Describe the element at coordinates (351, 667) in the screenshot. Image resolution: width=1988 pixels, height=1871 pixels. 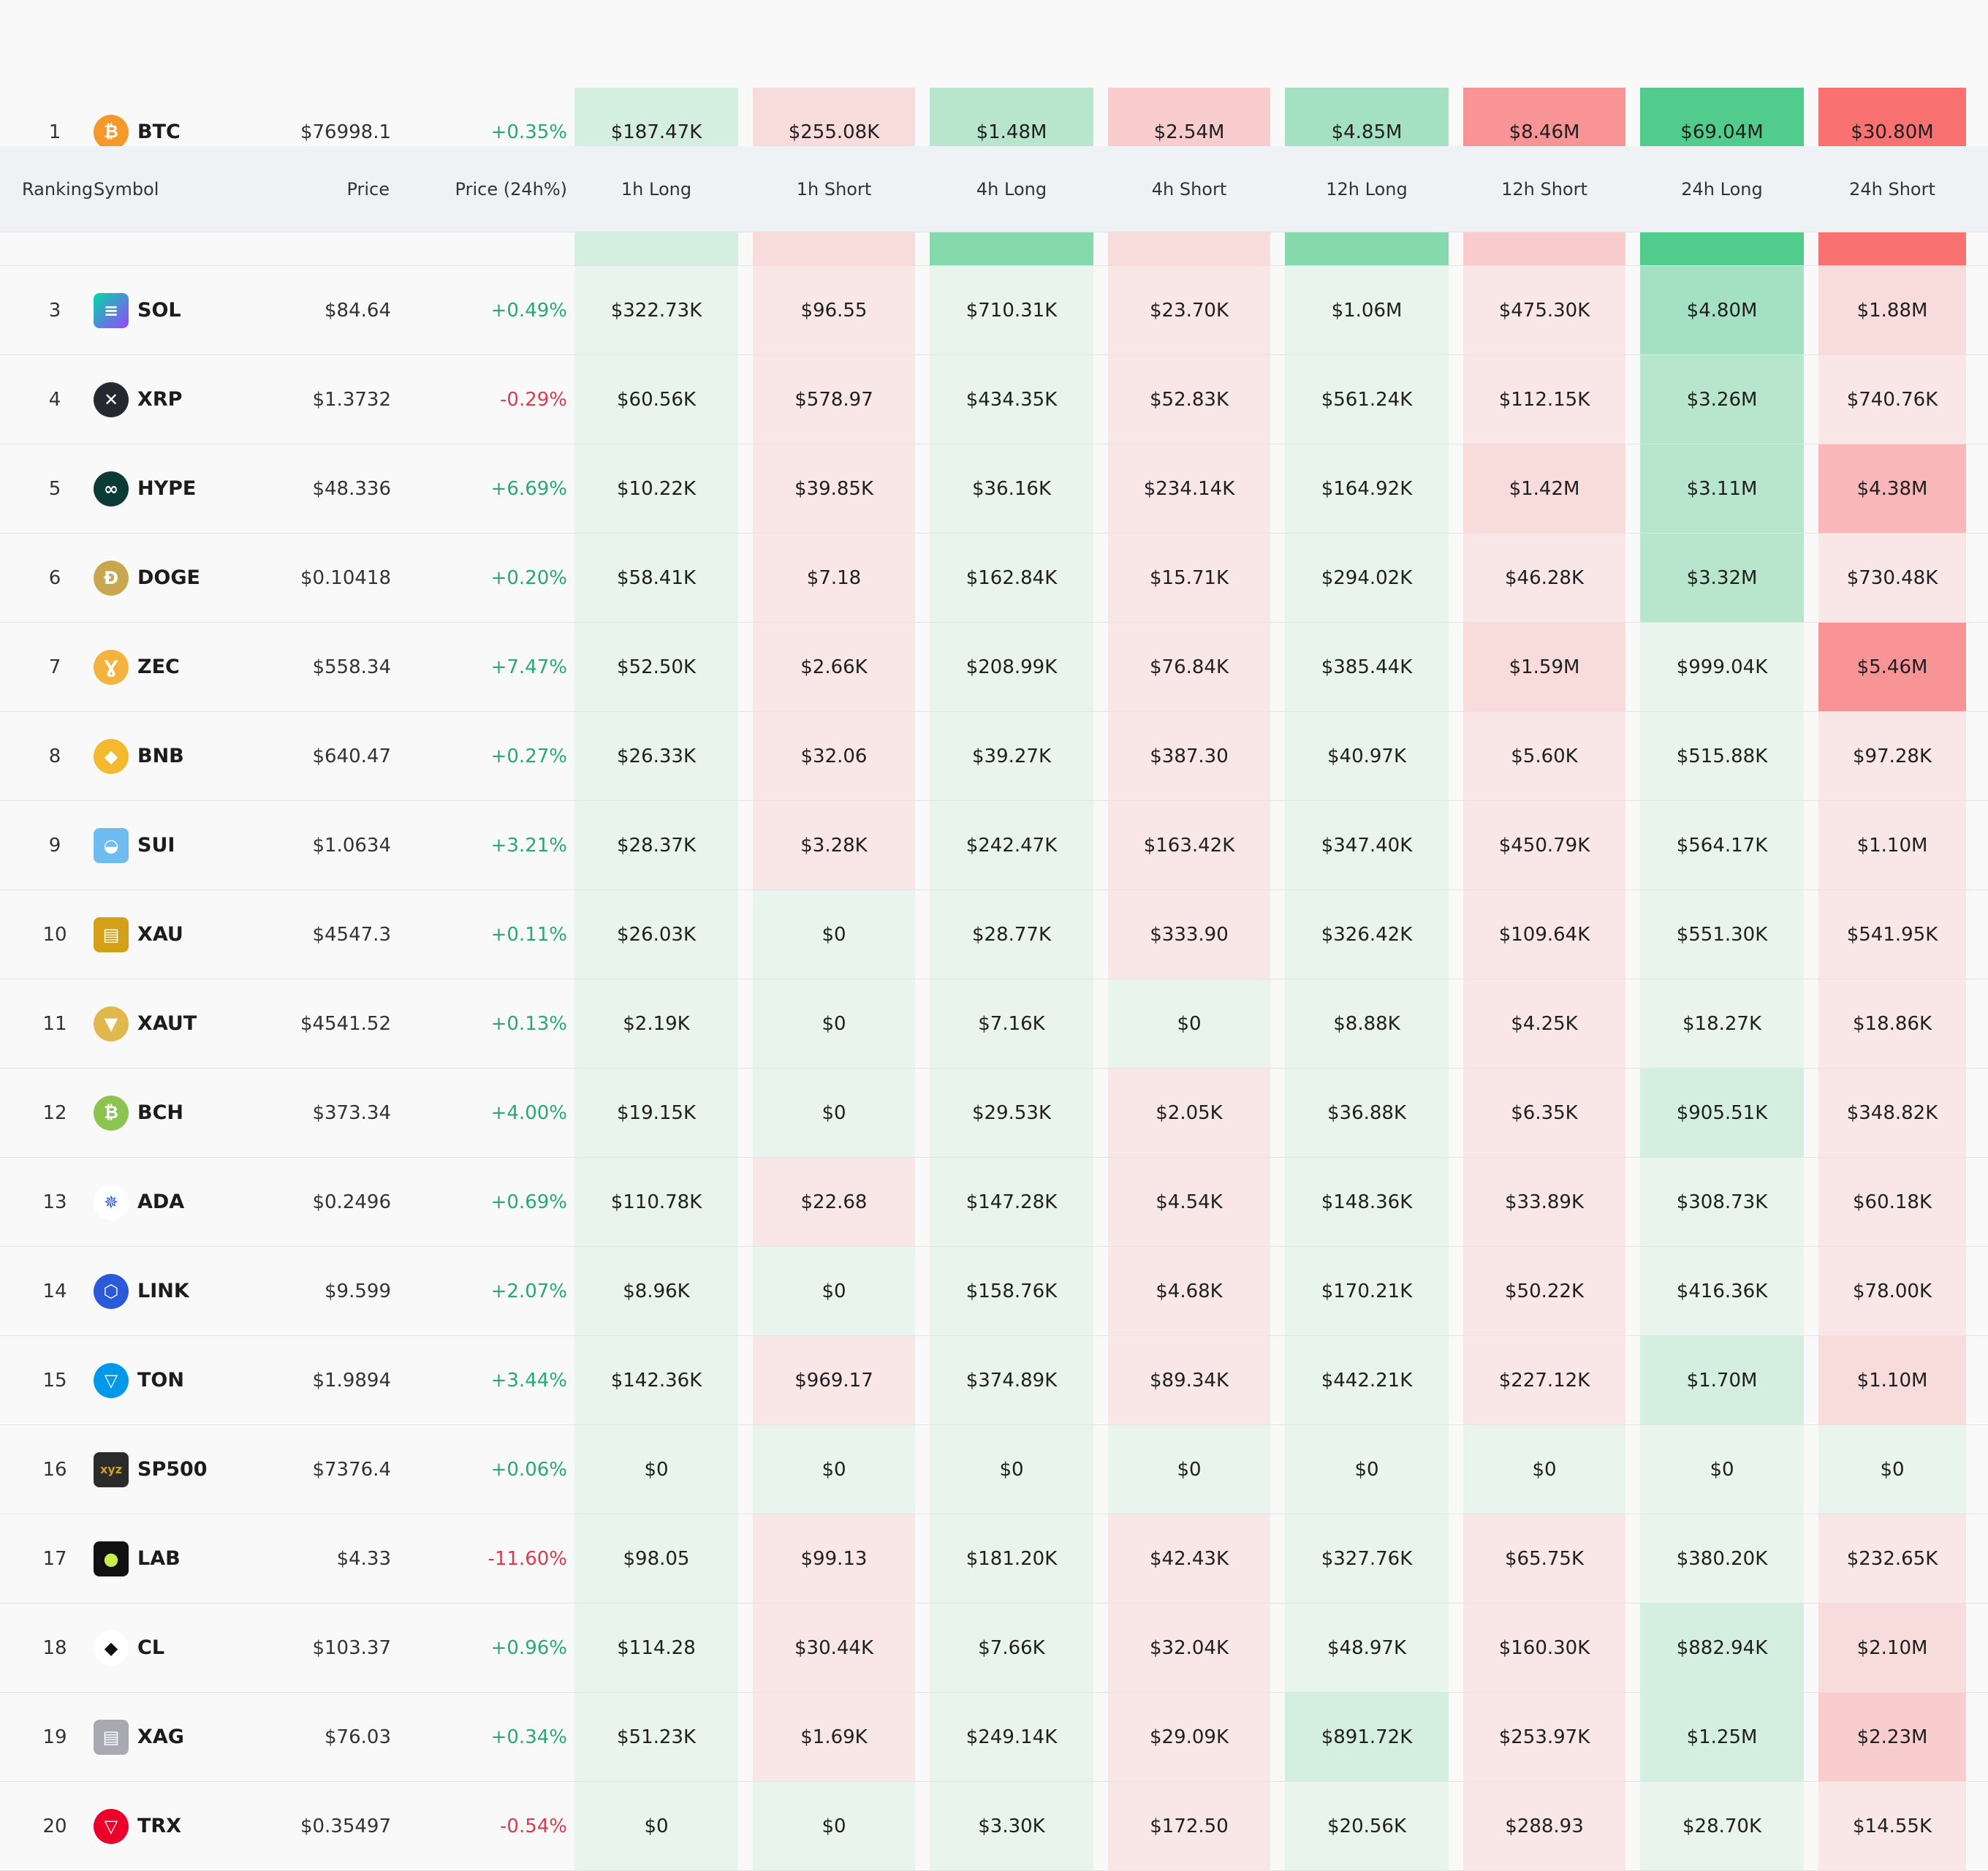
I see `price-cell: $558.34` at that location.